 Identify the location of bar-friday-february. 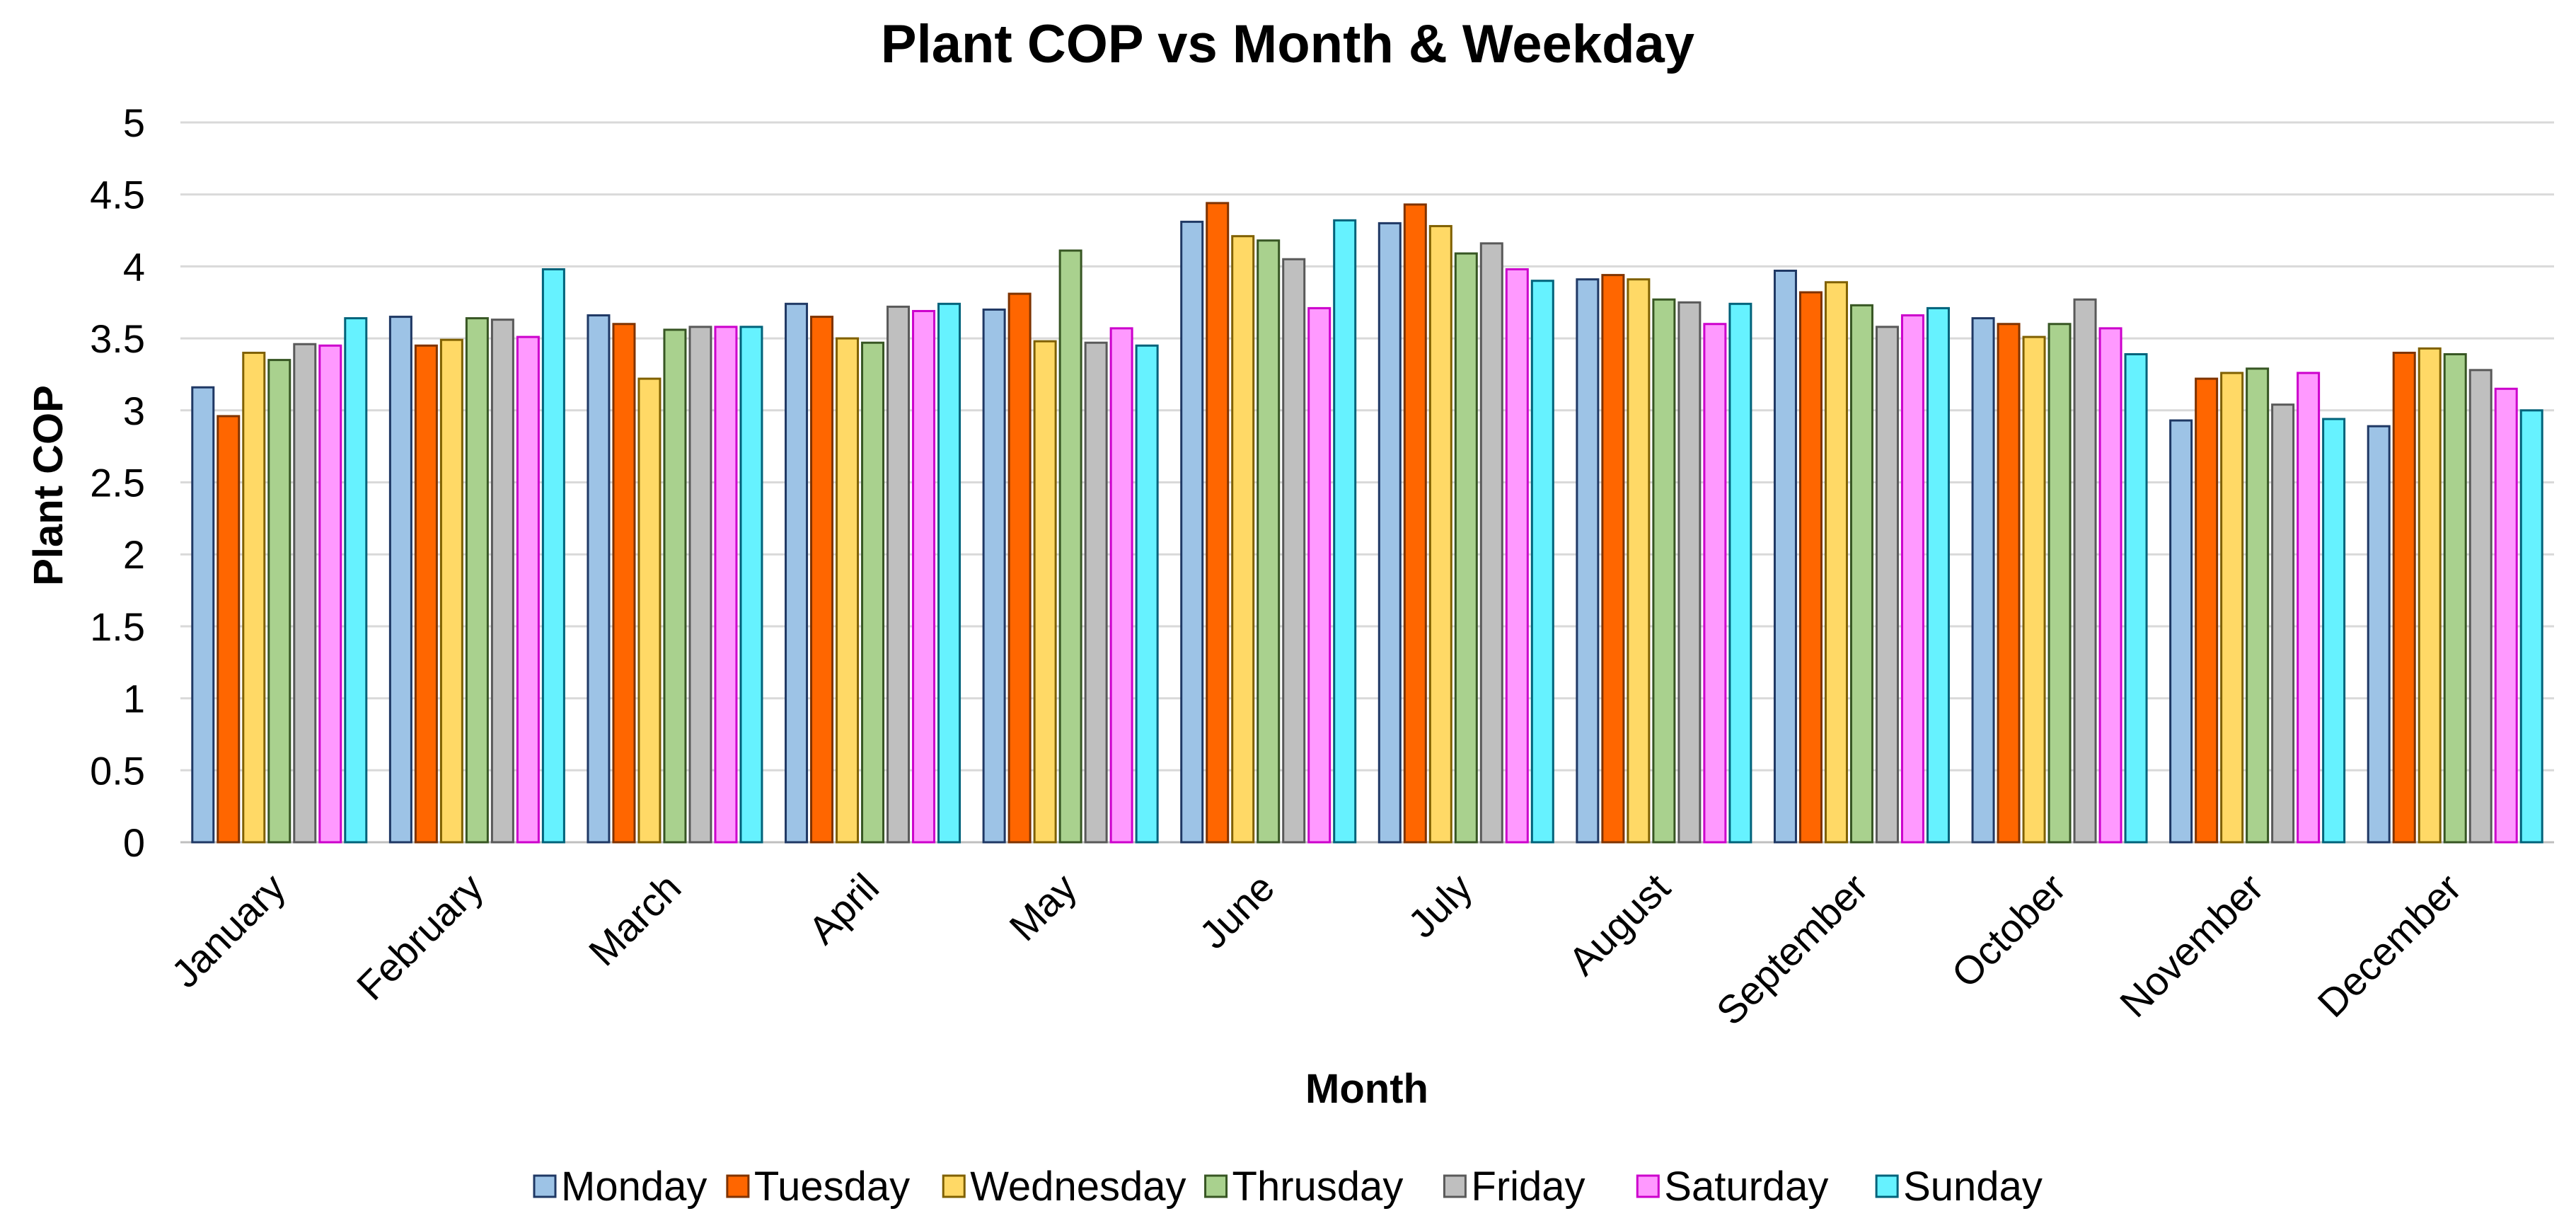
(502, 581).